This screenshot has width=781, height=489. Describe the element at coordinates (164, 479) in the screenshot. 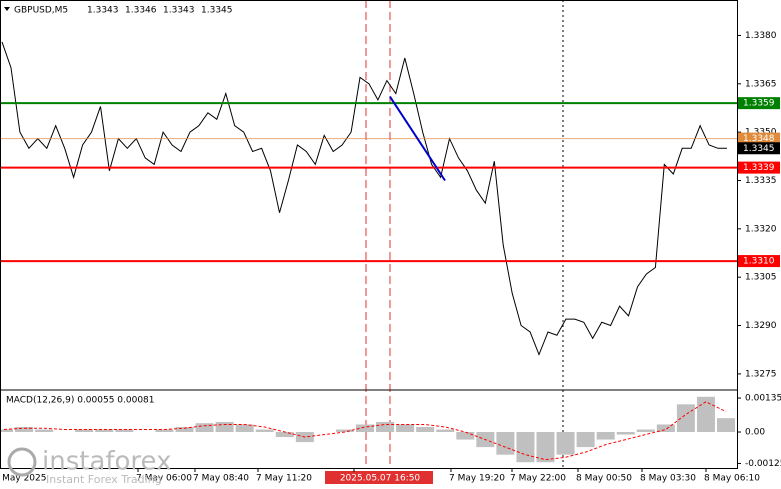

I see `x-tick-label: 7 May 06:00` at that location.